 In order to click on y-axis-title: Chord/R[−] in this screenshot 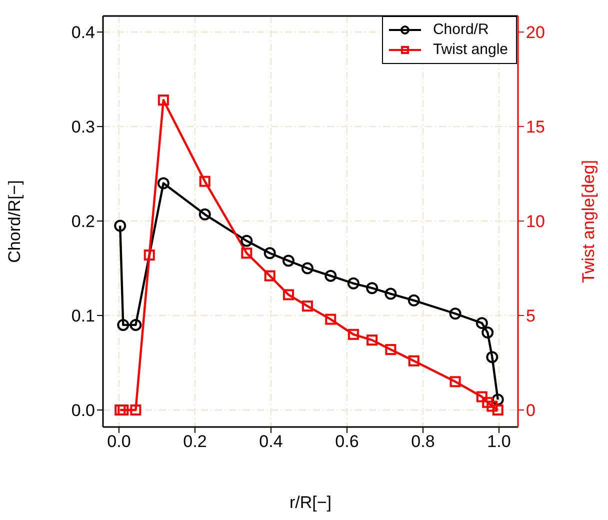, I will do `click(14, 221)`.